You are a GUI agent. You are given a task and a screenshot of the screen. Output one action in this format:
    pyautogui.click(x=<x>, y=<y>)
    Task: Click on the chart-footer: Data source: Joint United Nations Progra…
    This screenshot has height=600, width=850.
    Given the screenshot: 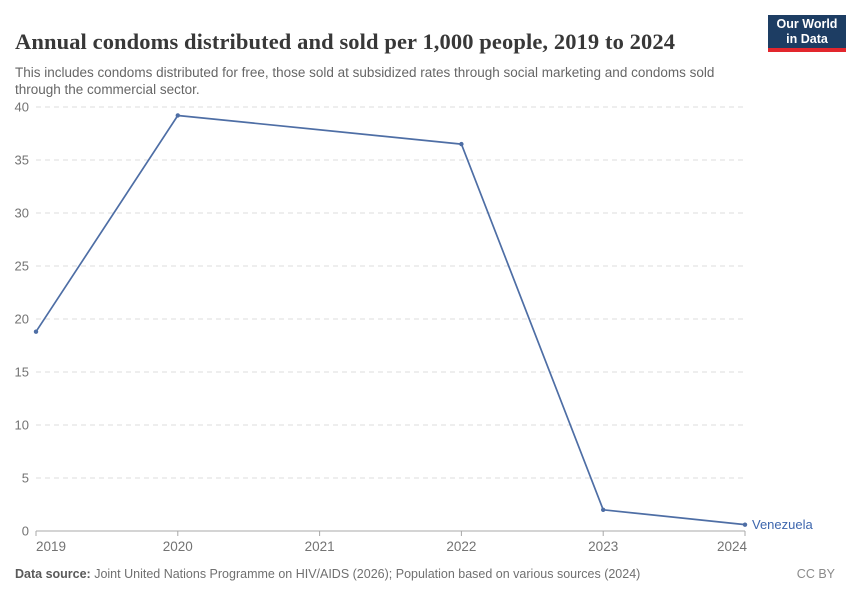 What is the action you would take?
    pyautogui.click(x=425, y=574)
    